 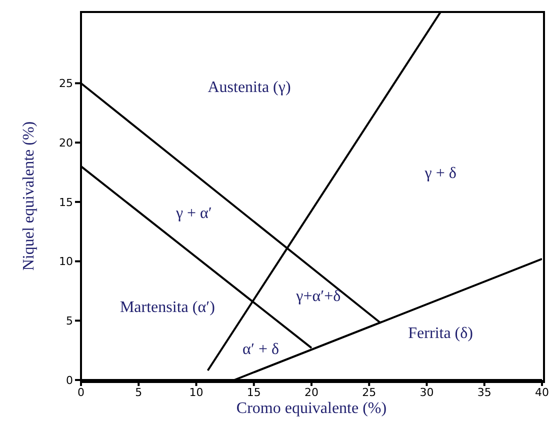 What do you see at coordinates (194, 213) in the screenshot?
I see `annotation: γ + α′` at bounding box center [194, 213].